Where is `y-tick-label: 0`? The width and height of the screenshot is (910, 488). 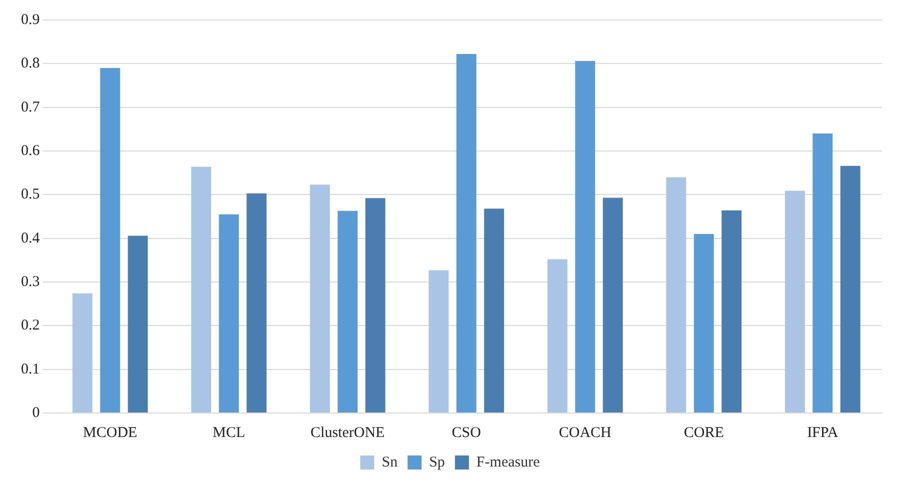 y-tick-label: 0 is located at coordinates (36, 412).